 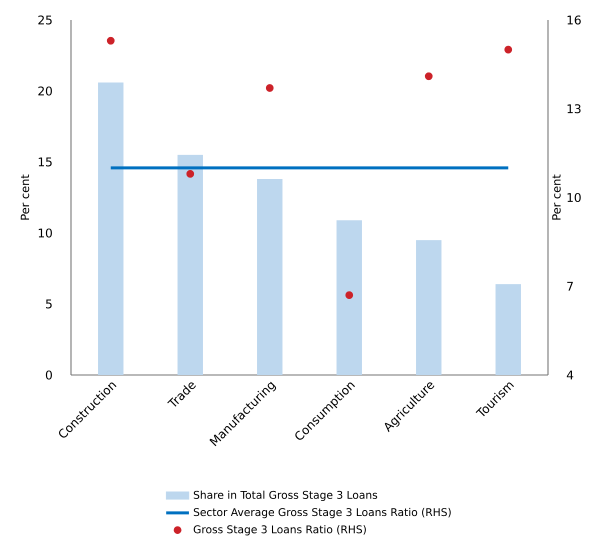 What do you see at coordinates (25, 197) in the screenshot?
I see `y-axis-title: Per cent` at bounding box center [25, 197].